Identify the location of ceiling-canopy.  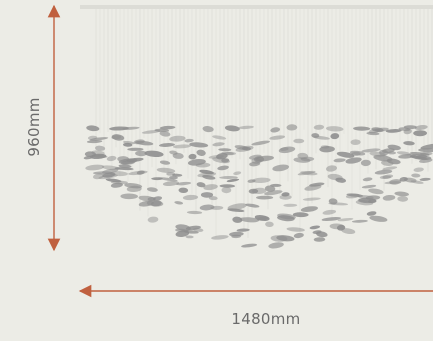
(256, 7).